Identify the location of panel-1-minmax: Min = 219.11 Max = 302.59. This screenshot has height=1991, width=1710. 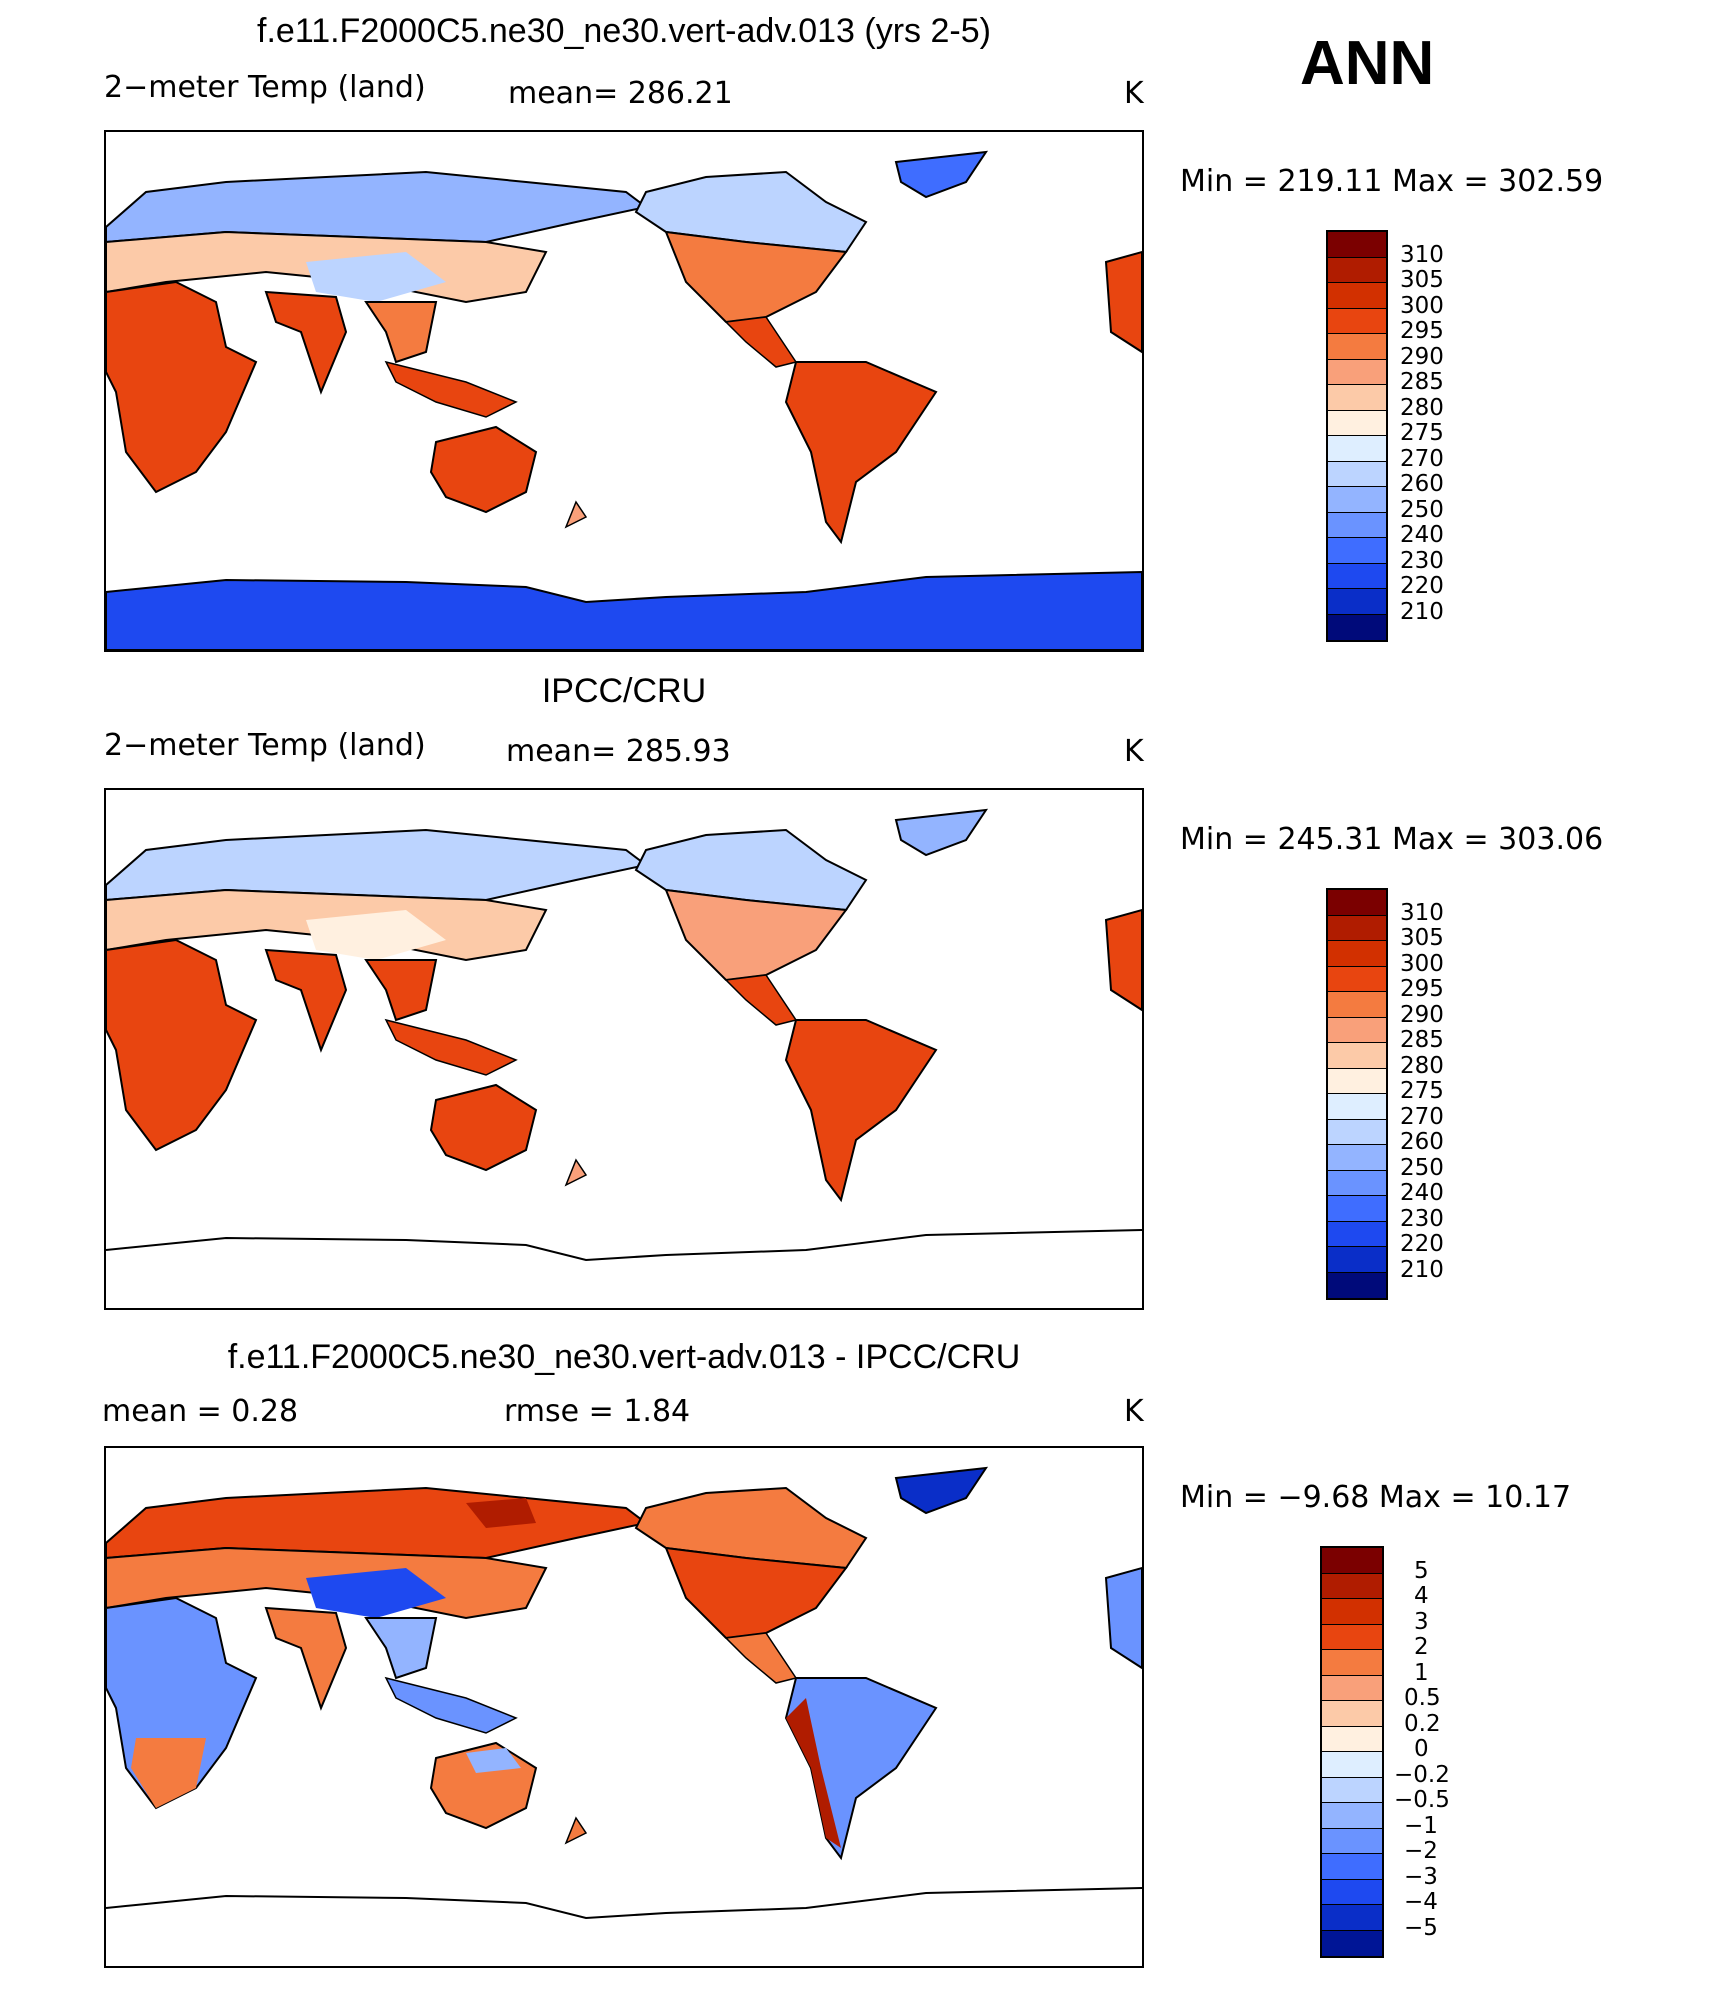
(1392, 181).